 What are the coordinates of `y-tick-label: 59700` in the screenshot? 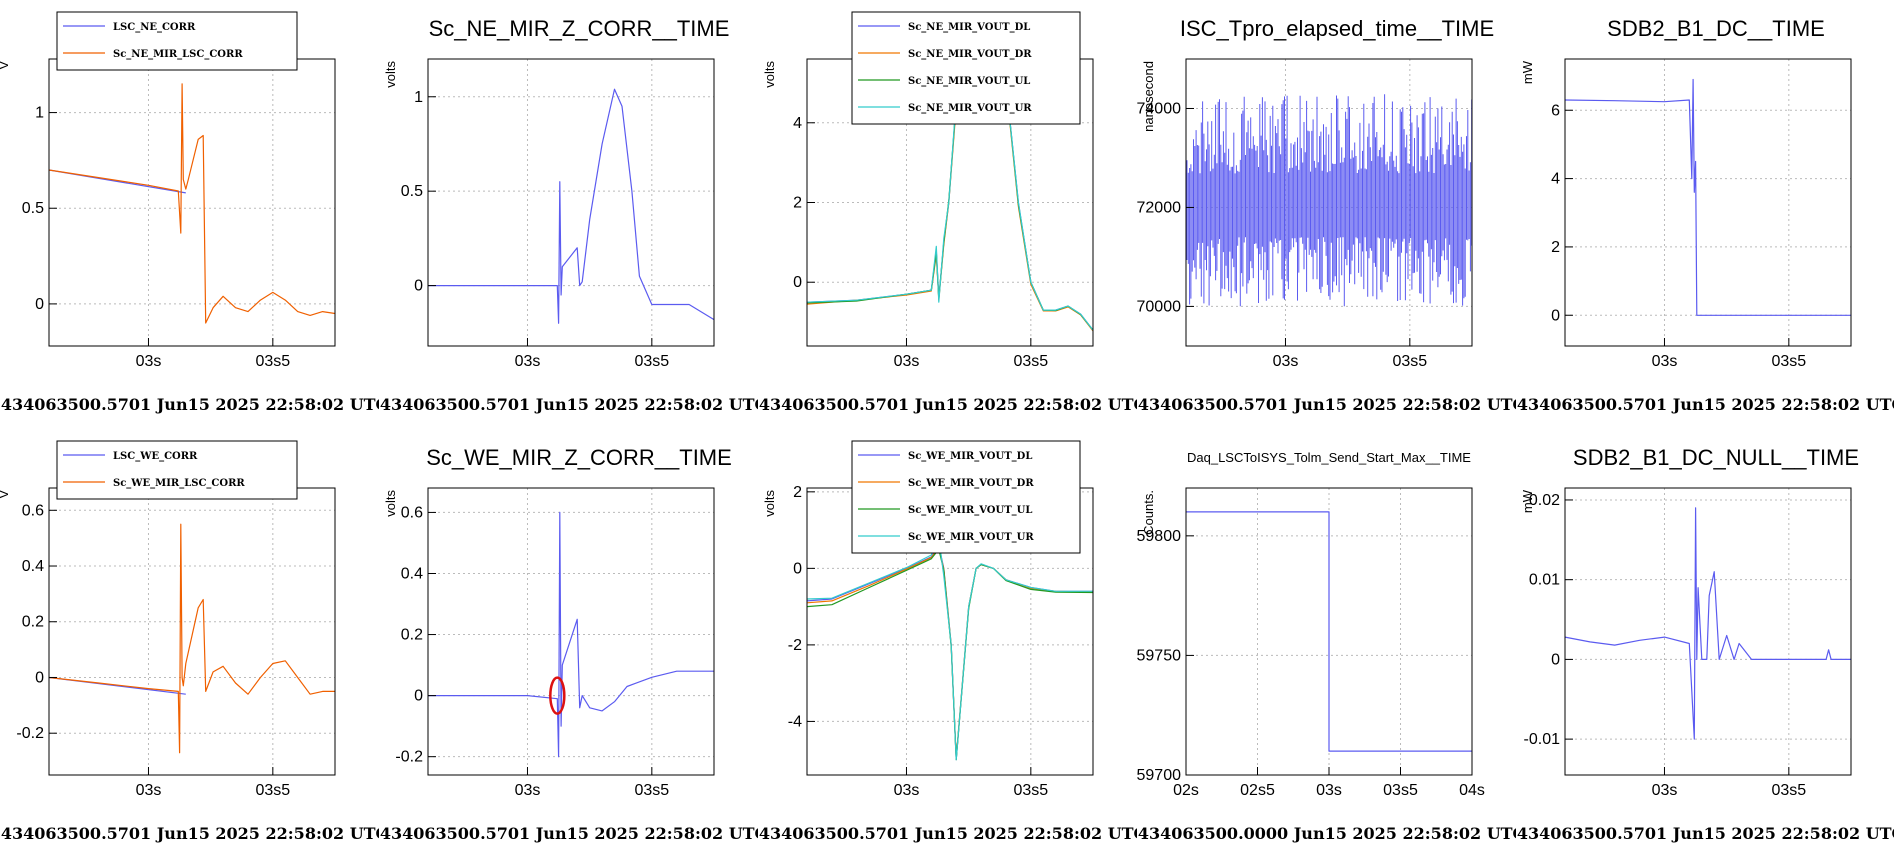 It's located at (1159, 775).